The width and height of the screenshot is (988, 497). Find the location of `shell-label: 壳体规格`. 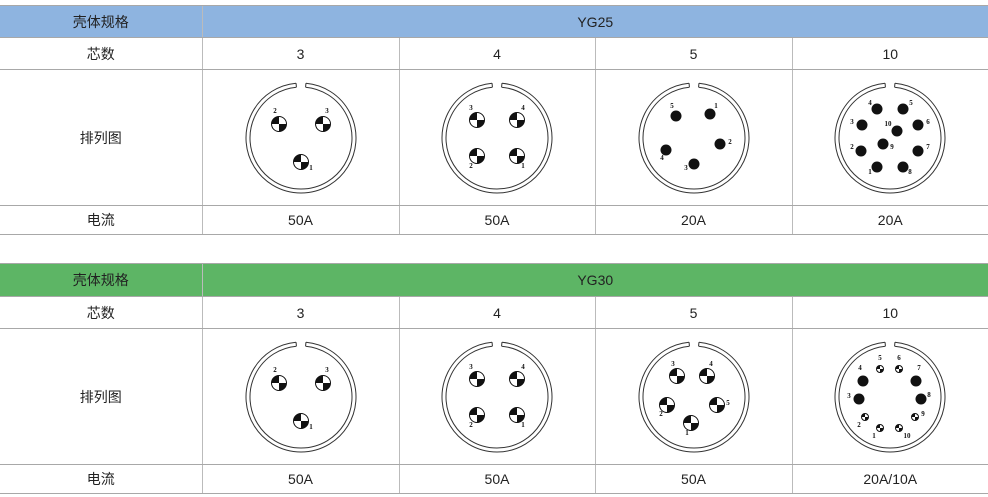

shell-label: 壳体规格 is located at coordinates (101, 21).